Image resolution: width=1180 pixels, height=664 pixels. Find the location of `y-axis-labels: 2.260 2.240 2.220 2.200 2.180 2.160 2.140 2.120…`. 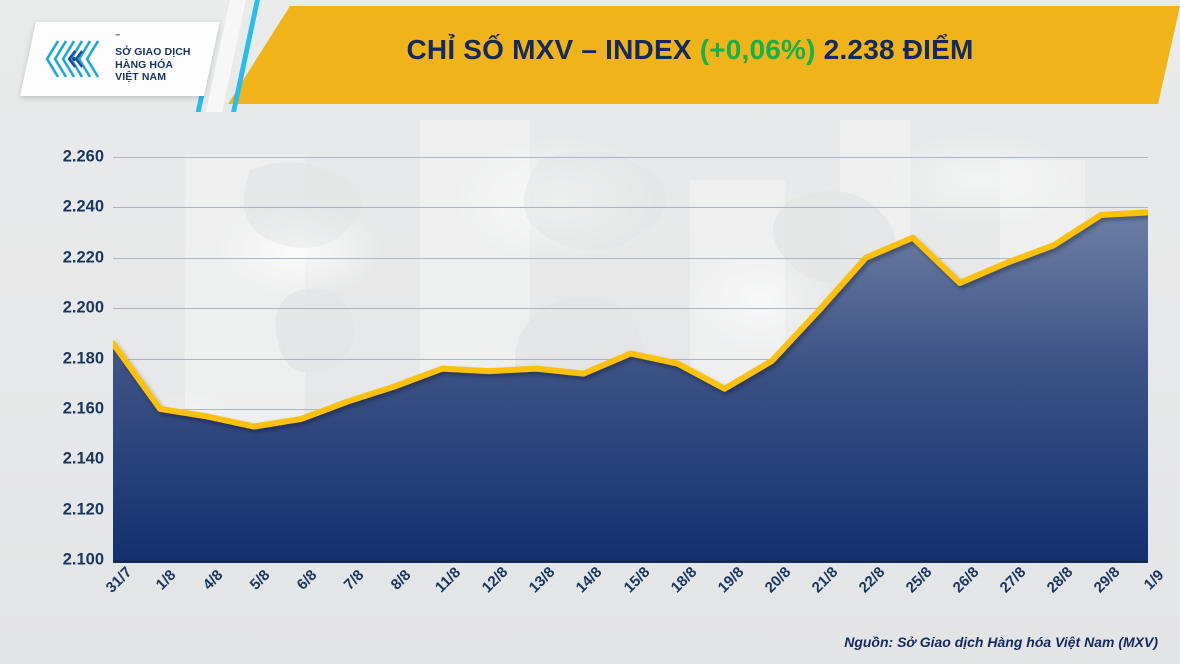

y-axis-labels: 2.260 2.240 2.220 2.200 2.180 2.160 2.140 2.120… is located at coordinates (52, 358).